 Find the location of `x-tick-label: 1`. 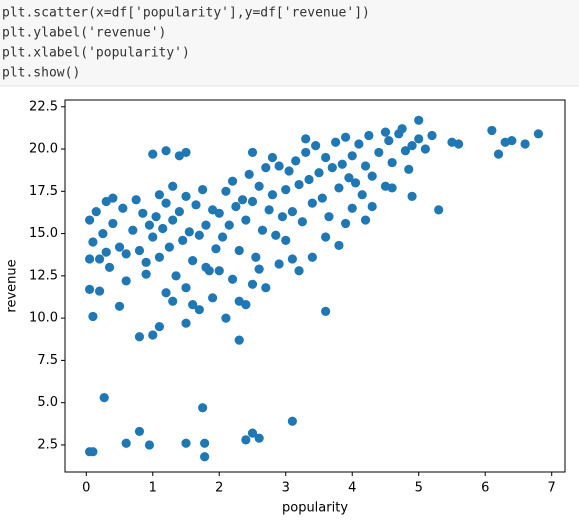

x-tick-label: 1 is located at coordinates (153, 488).